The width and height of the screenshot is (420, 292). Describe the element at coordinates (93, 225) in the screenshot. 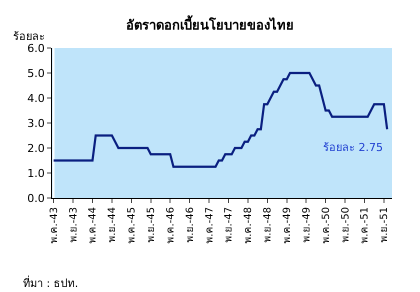

I see `x-tick-label: พ.ค.-44` at that location.